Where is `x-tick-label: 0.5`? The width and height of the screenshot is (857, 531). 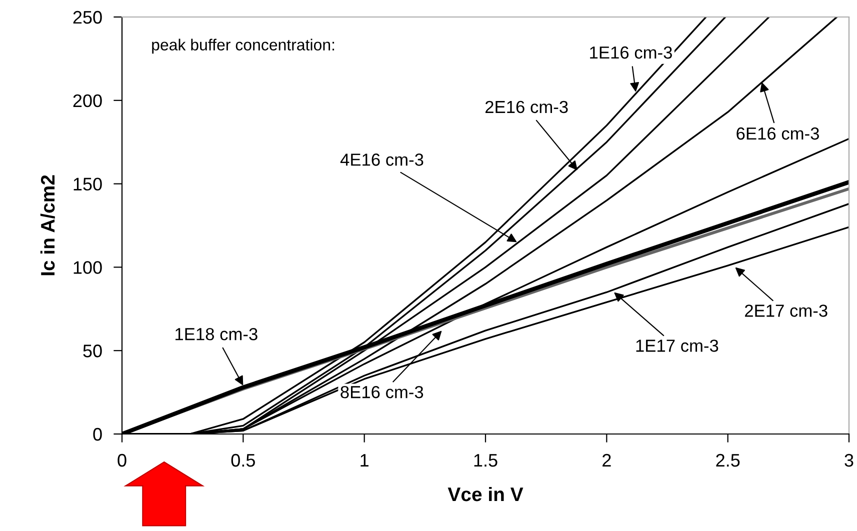
x-tick-label: 0.5 is located at coordinates (243, 460).